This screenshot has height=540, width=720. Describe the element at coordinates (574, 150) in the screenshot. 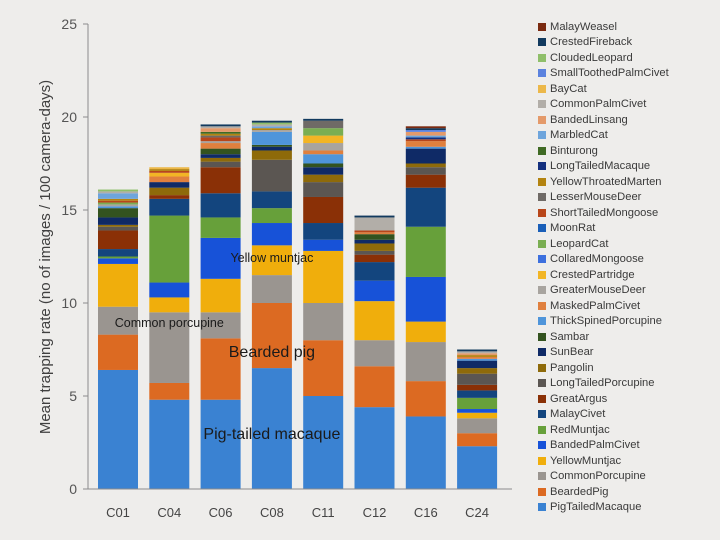

I see `legend-label: Binturong` at that location.